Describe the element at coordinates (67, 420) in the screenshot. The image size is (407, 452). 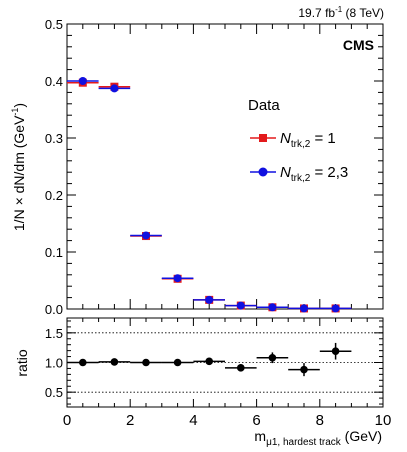
I see `x-tick-label: 0` at that location.